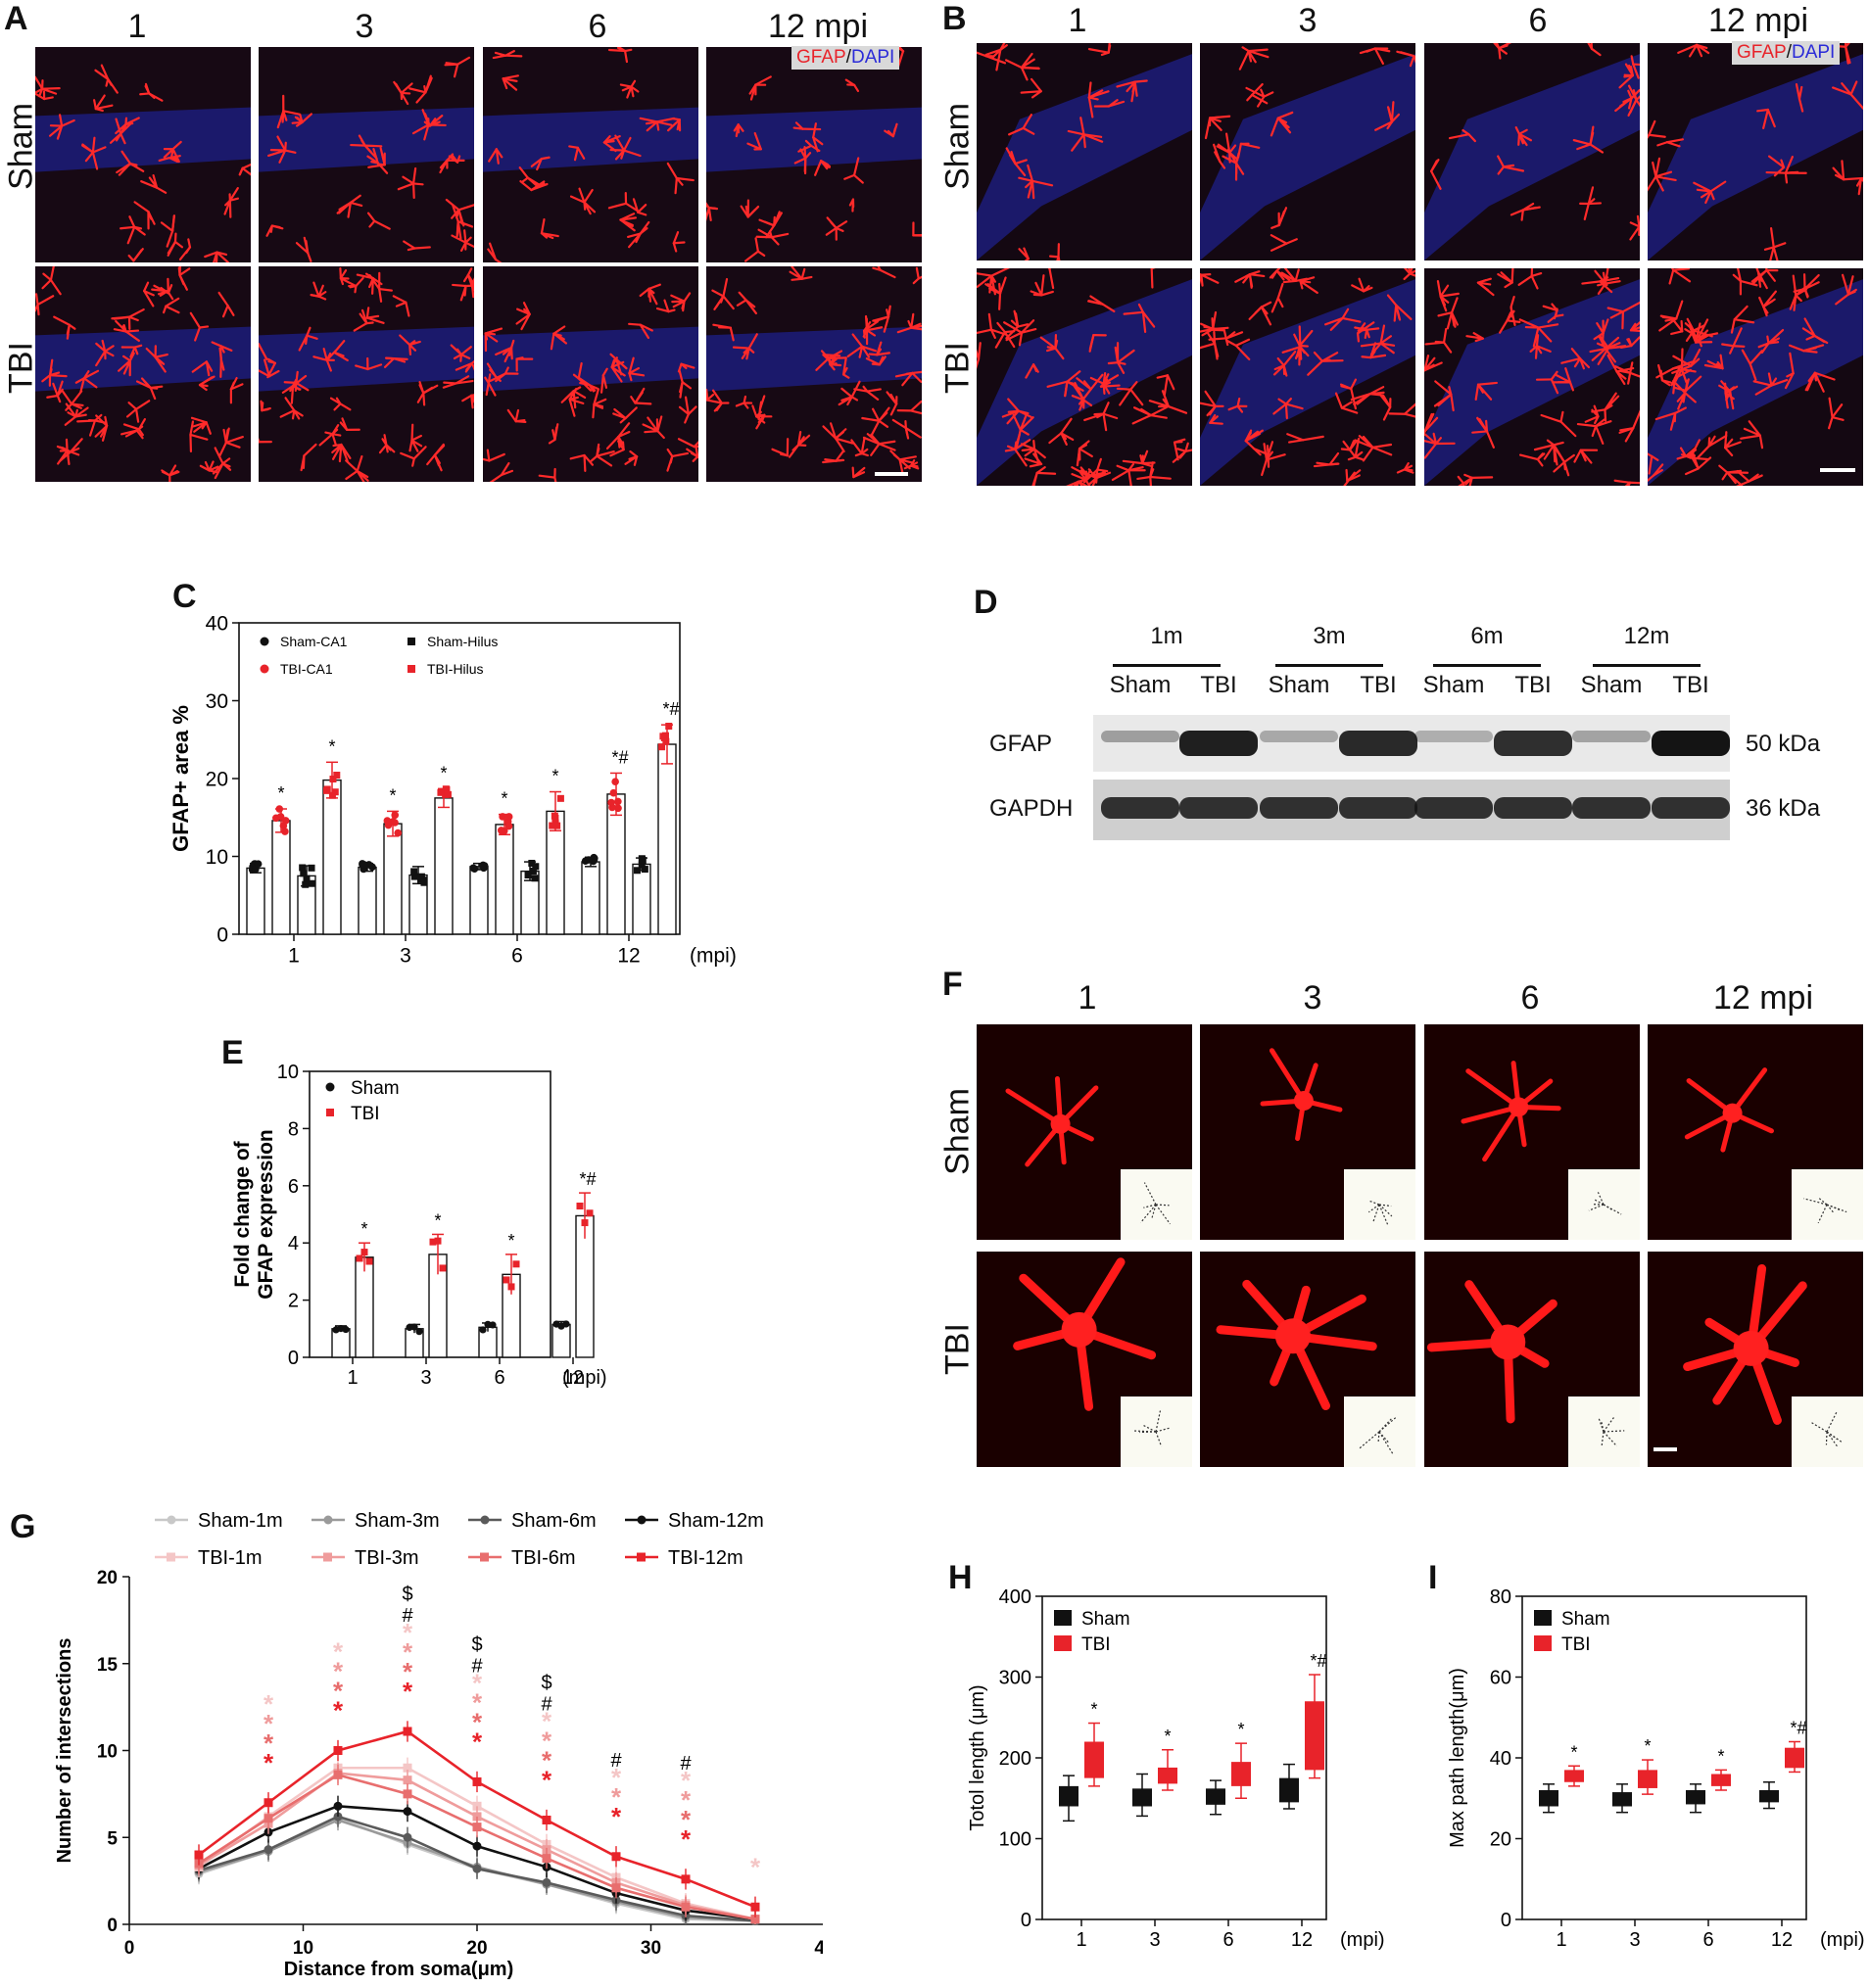  I want to click on panel-a-col-6: 6, so click(597, 26).